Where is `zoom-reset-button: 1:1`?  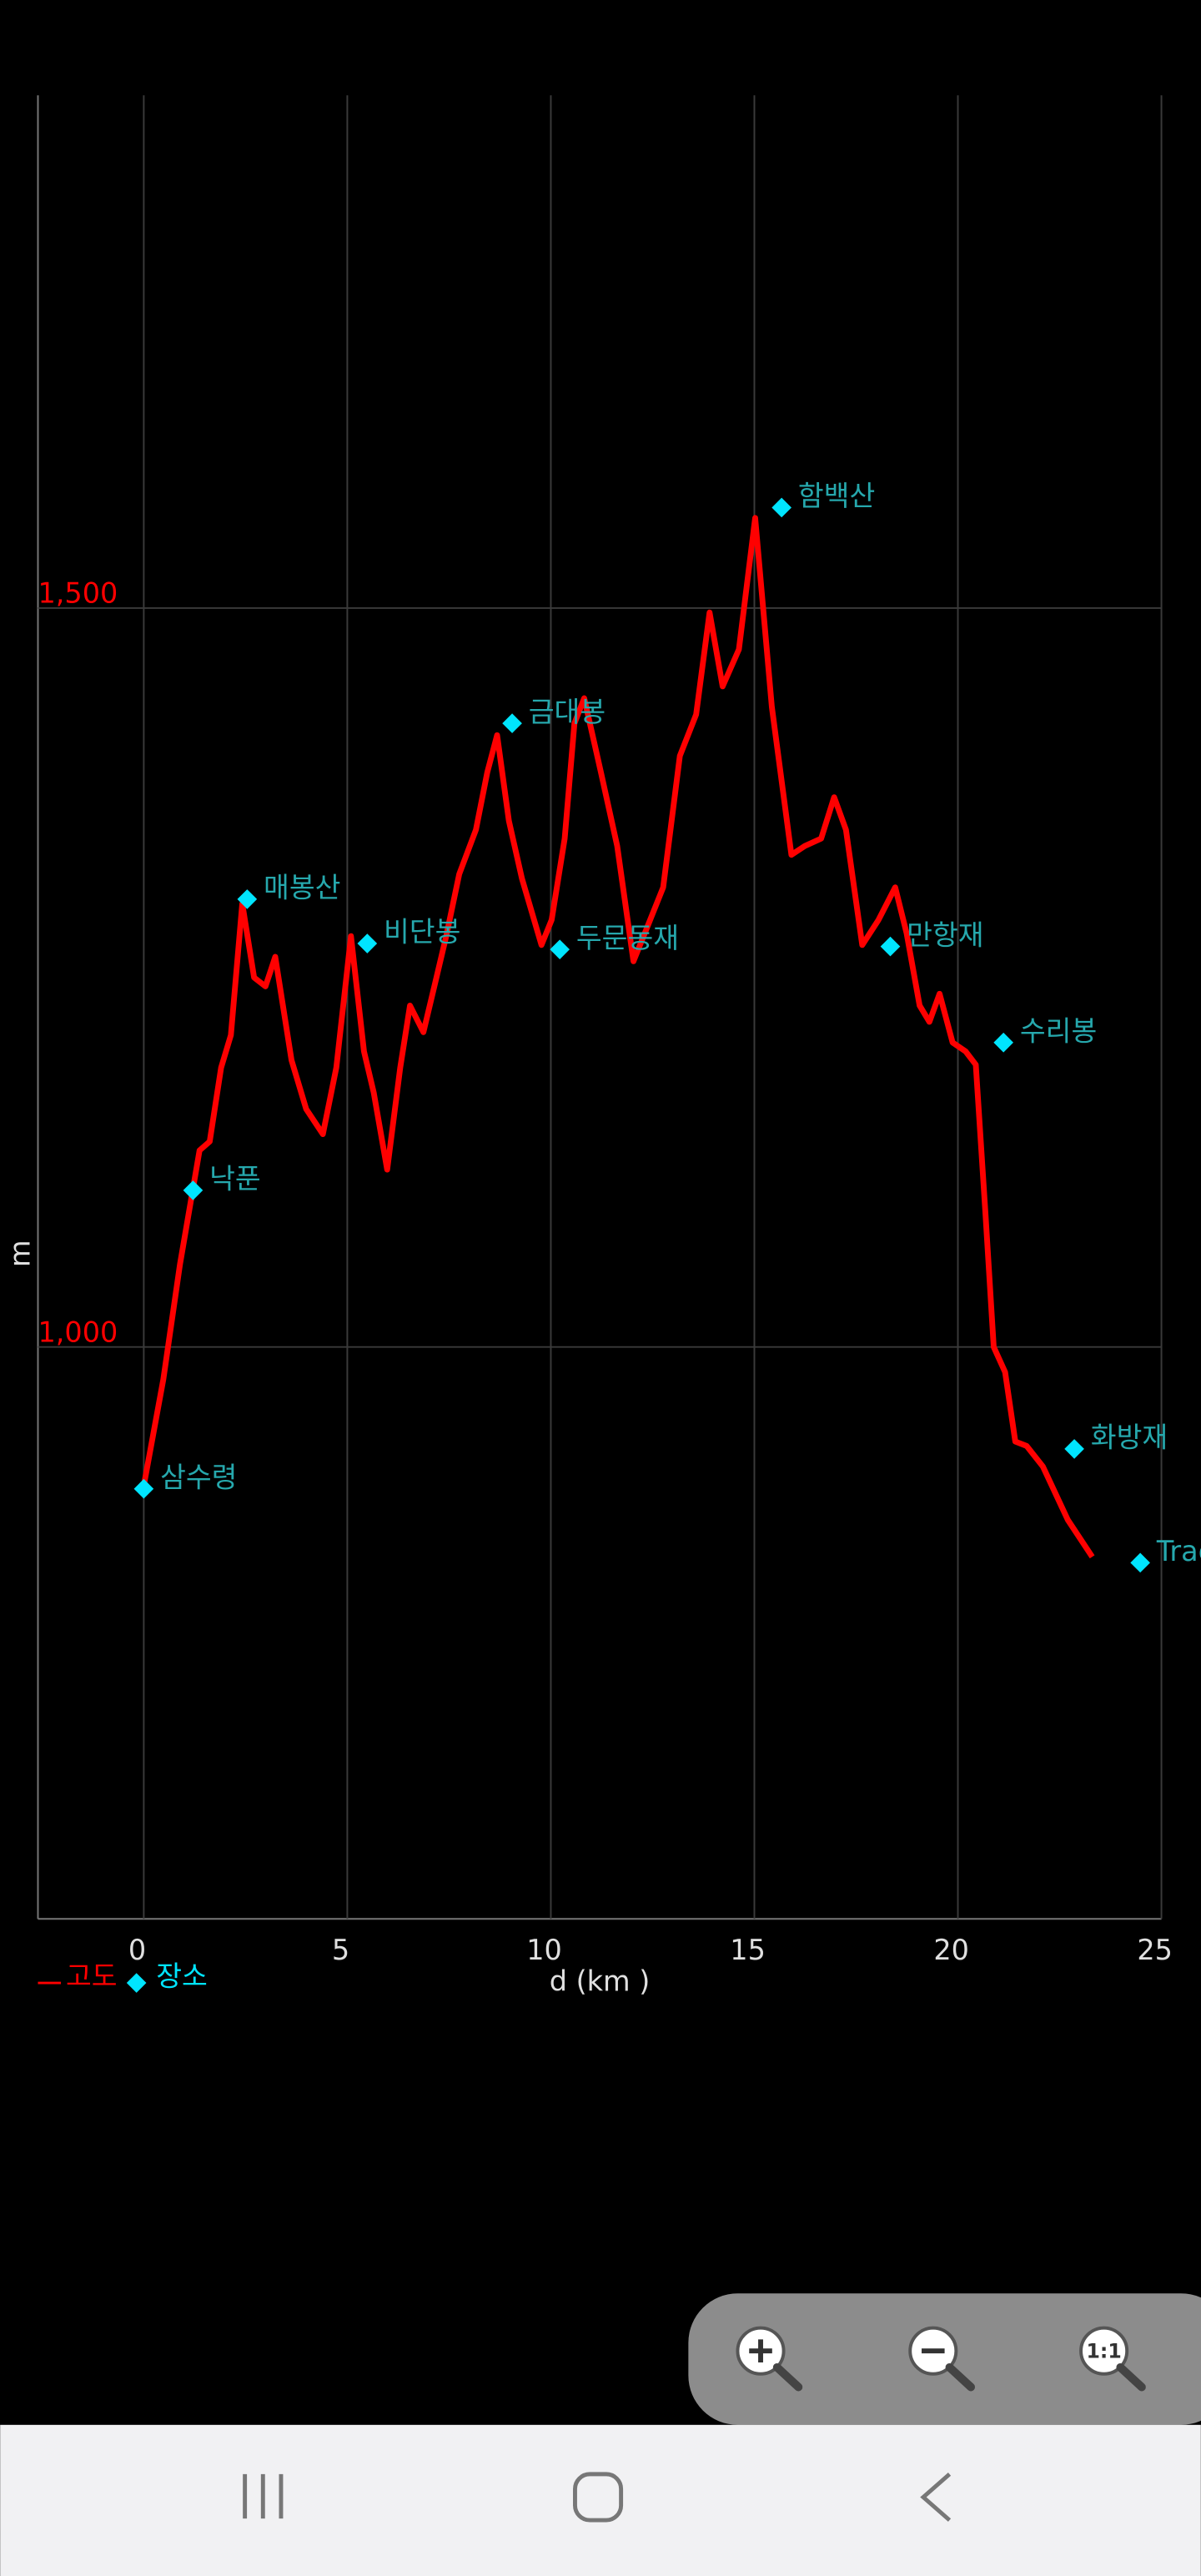
zoom-reset-button: 1:1 is located at coordinates (1113, 2359).